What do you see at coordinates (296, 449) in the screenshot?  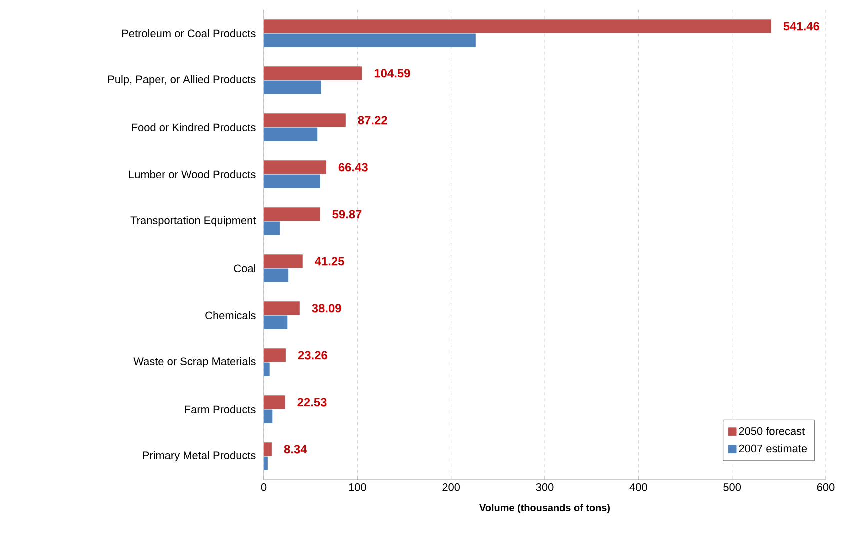 I see `data-label: 8.34` at bounding box center [296, 449].